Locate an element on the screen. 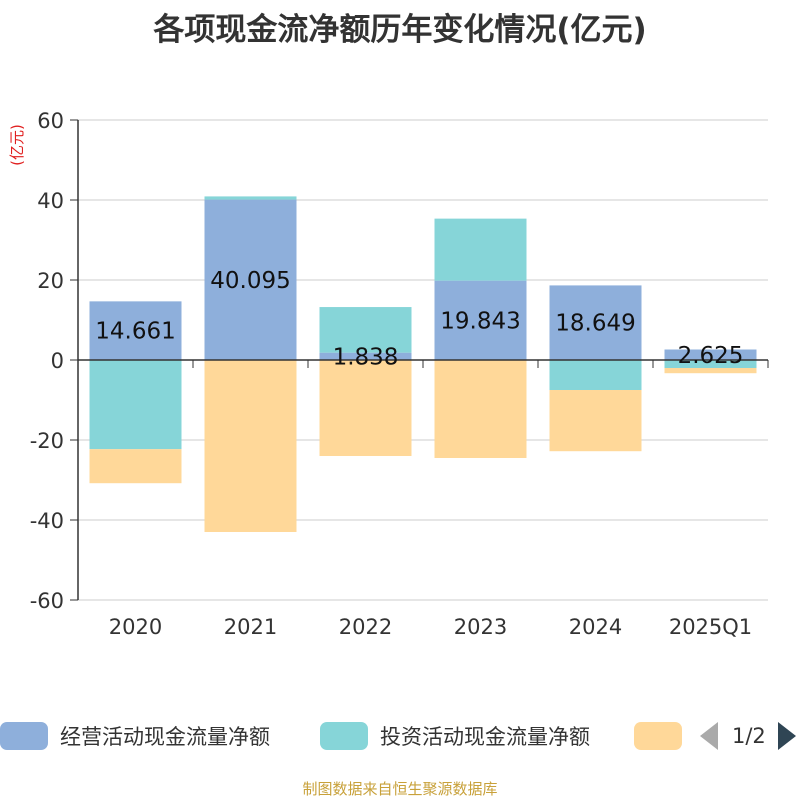 Image resolution: width=800 pixels, height=800 pixels. data-label-operating: 14.661 is located at coordinates (135, 332).